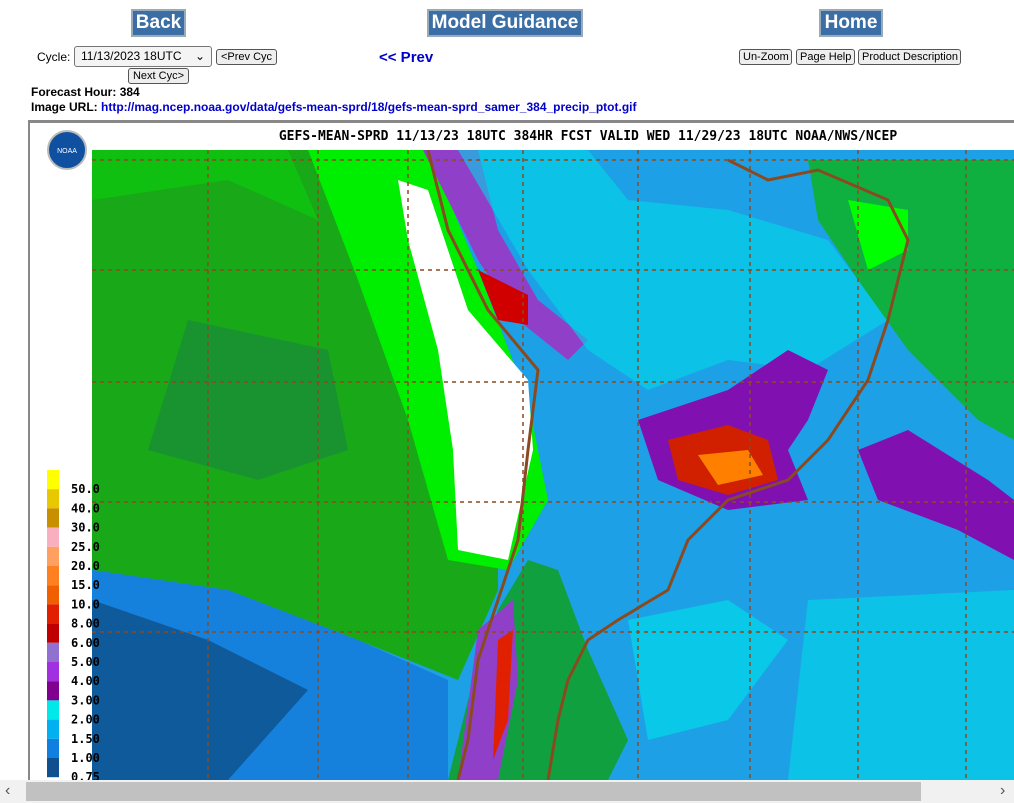 The image size is (1014, 803). What do you see at coordinates (85, 739) in the screenshot?
I see `legend-label: 1.50` at bounding box center [85, 739].